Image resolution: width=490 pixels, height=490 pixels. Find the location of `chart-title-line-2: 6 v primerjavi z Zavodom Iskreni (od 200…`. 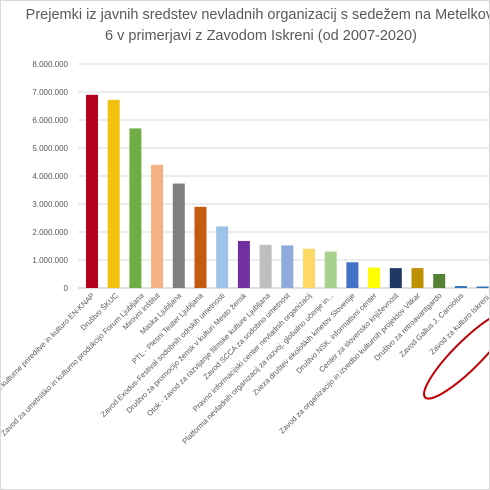

chart-title-line-2: 6 v primerjavi z Zavodom Iskreni (od 200… is located at coordinates (261, 36).